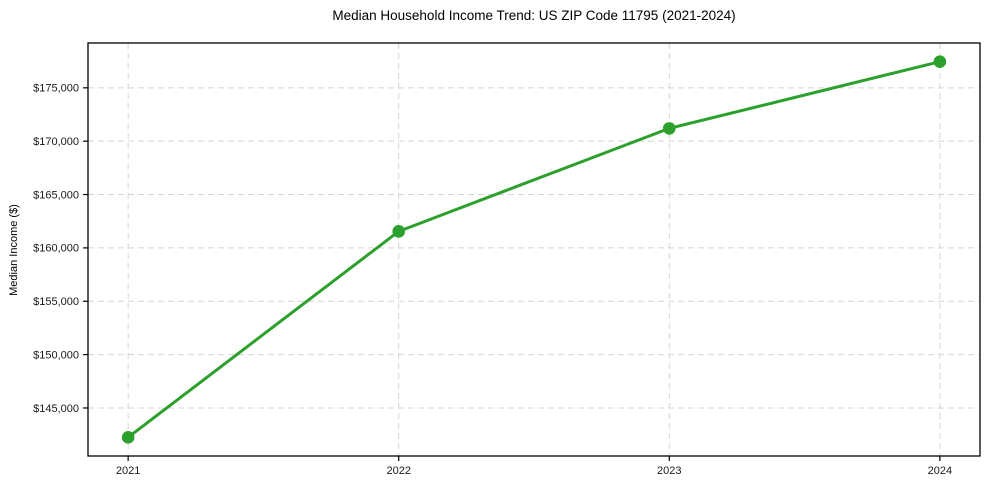 This screenshot has width=989, height=490. I want to click on x-tick-label: 2021, so click(128, 471).